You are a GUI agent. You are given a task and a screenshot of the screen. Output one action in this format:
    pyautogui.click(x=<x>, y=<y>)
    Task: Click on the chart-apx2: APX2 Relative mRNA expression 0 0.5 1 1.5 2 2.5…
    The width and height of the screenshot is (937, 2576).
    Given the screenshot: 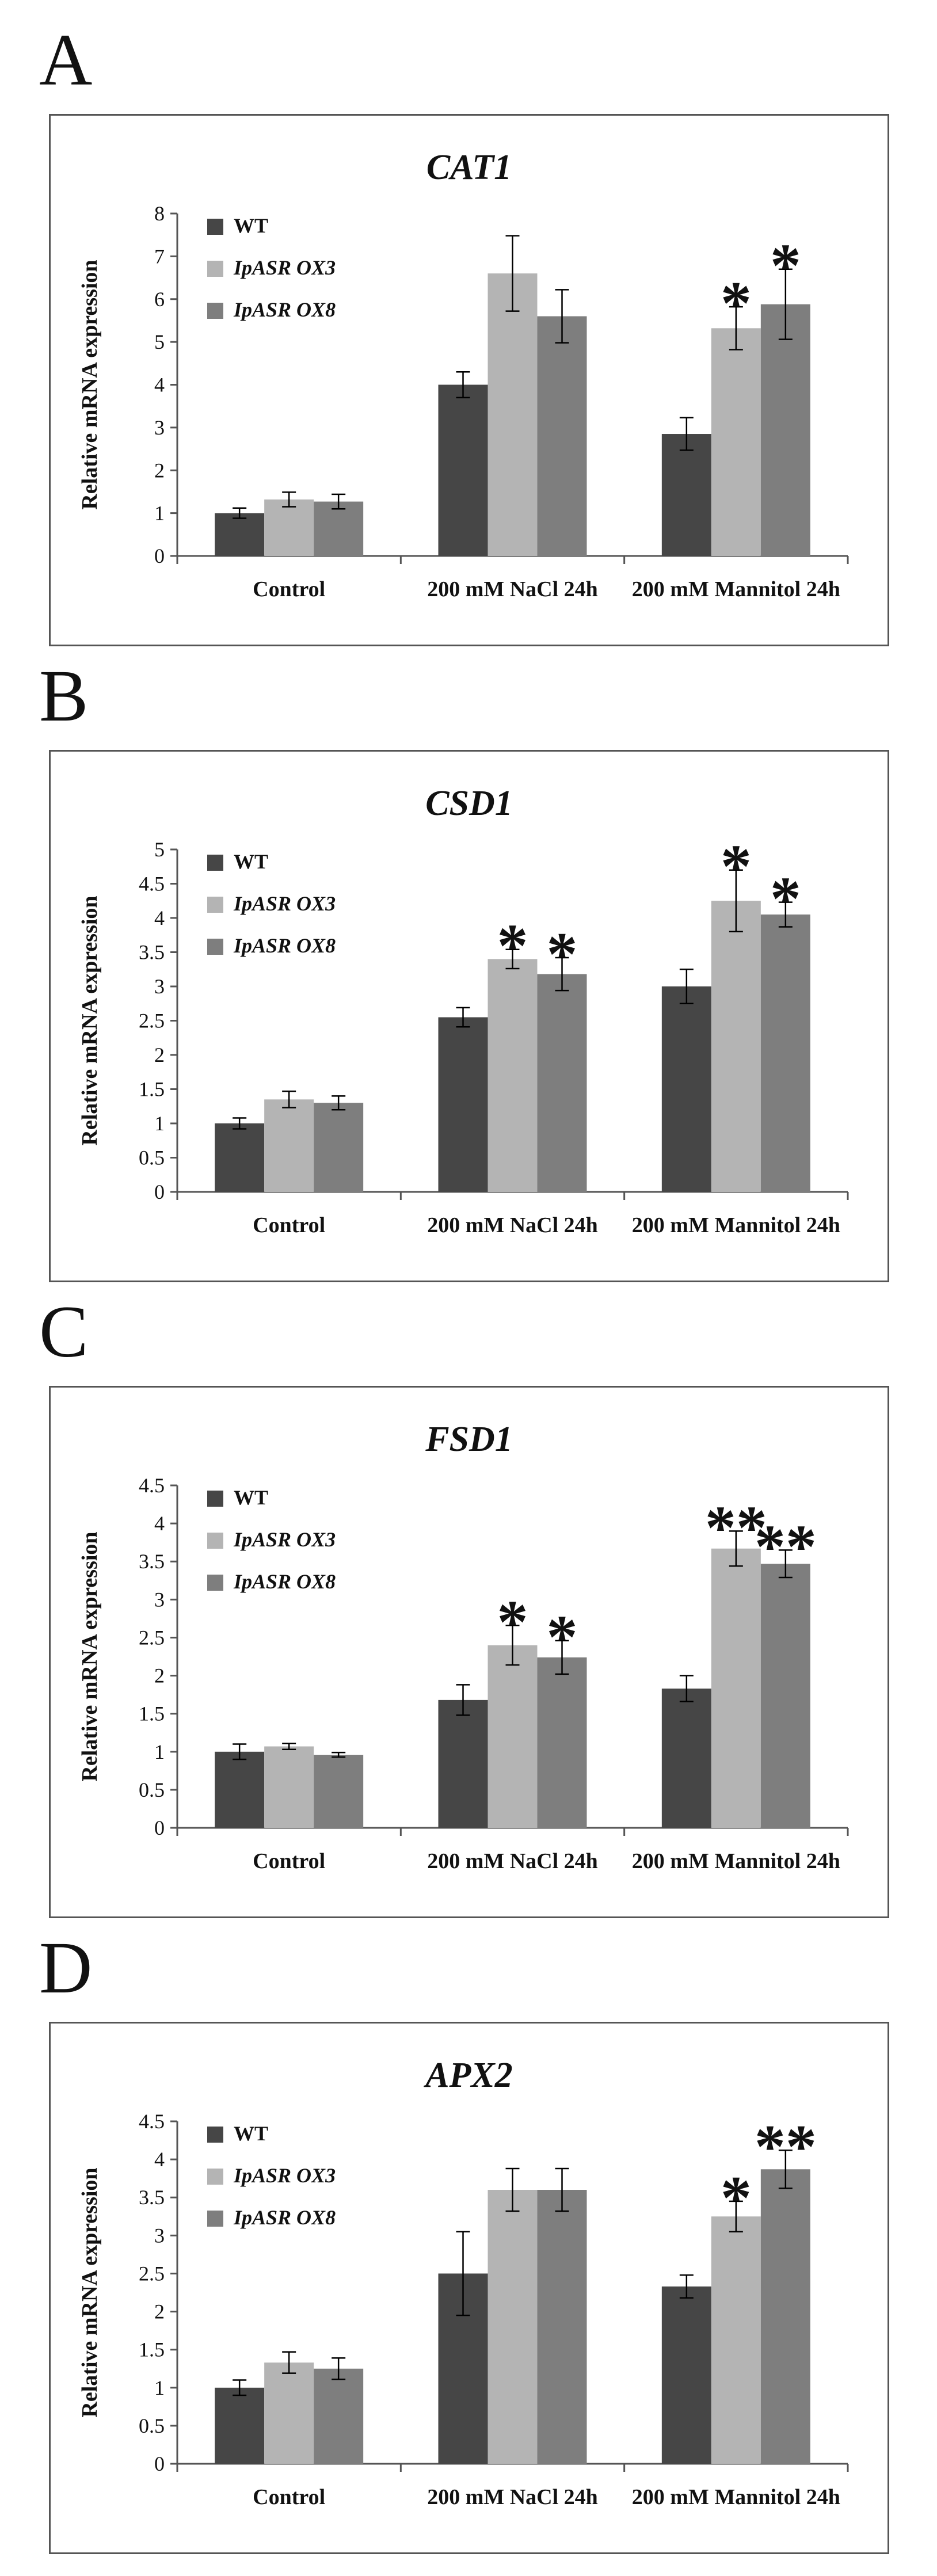 What is the action you would take?
    pyautogui.click(x=463, y=2282)
    